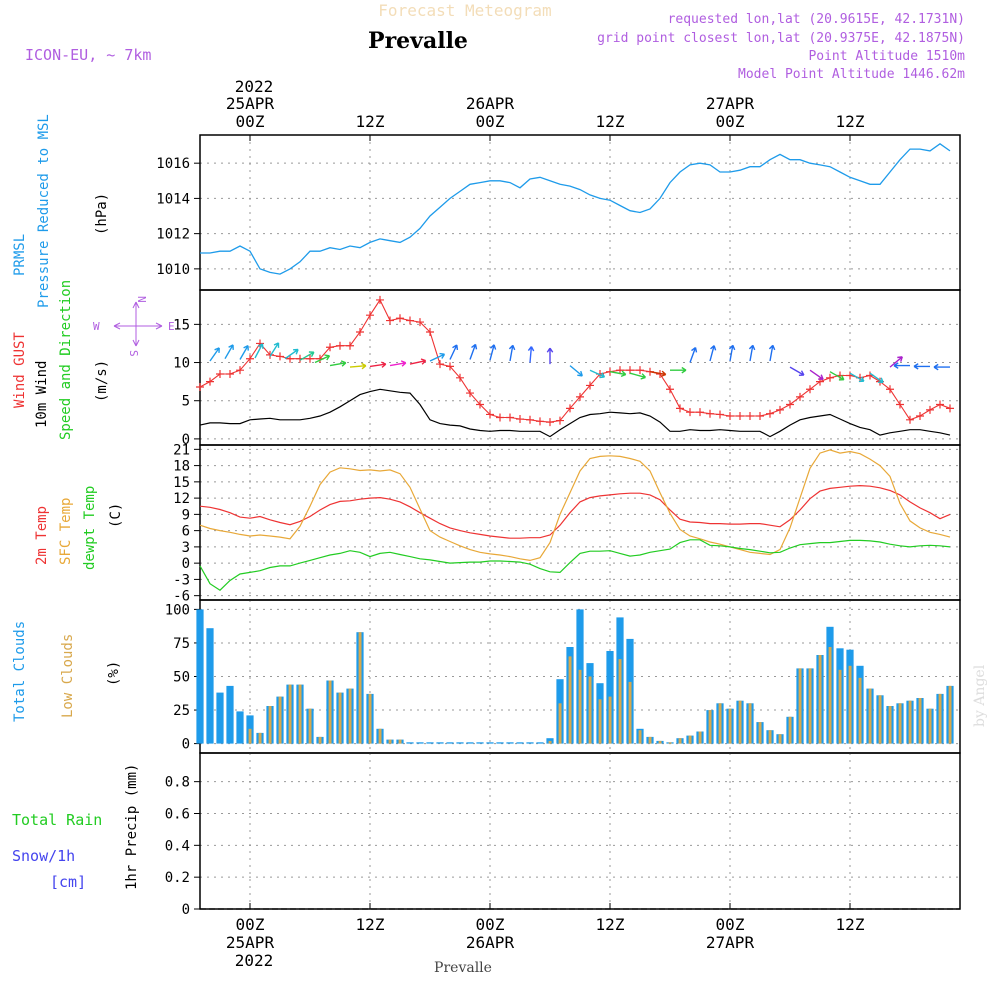  What do you see at coordinates (850, 924) in the screenshot?
I see `hour-label-bottom: 12Z` at bounding box center [850, 924].